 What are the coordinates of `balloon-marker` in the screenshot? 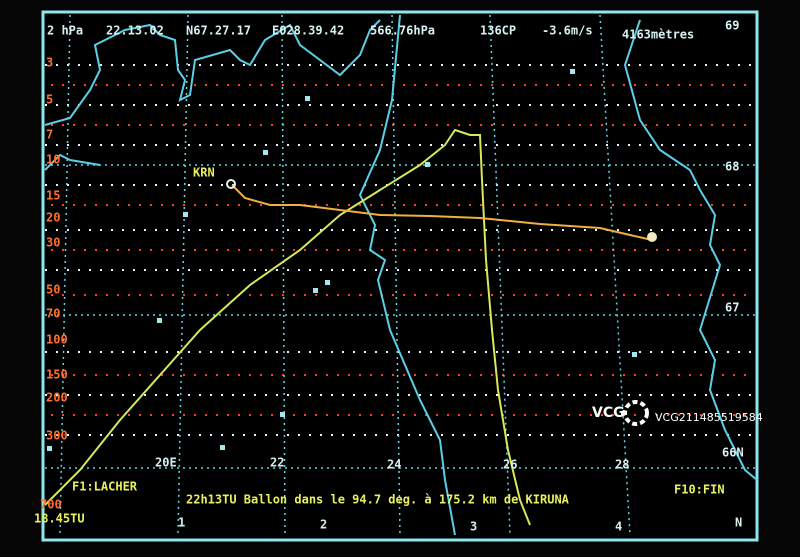 It's located at (652, 237).